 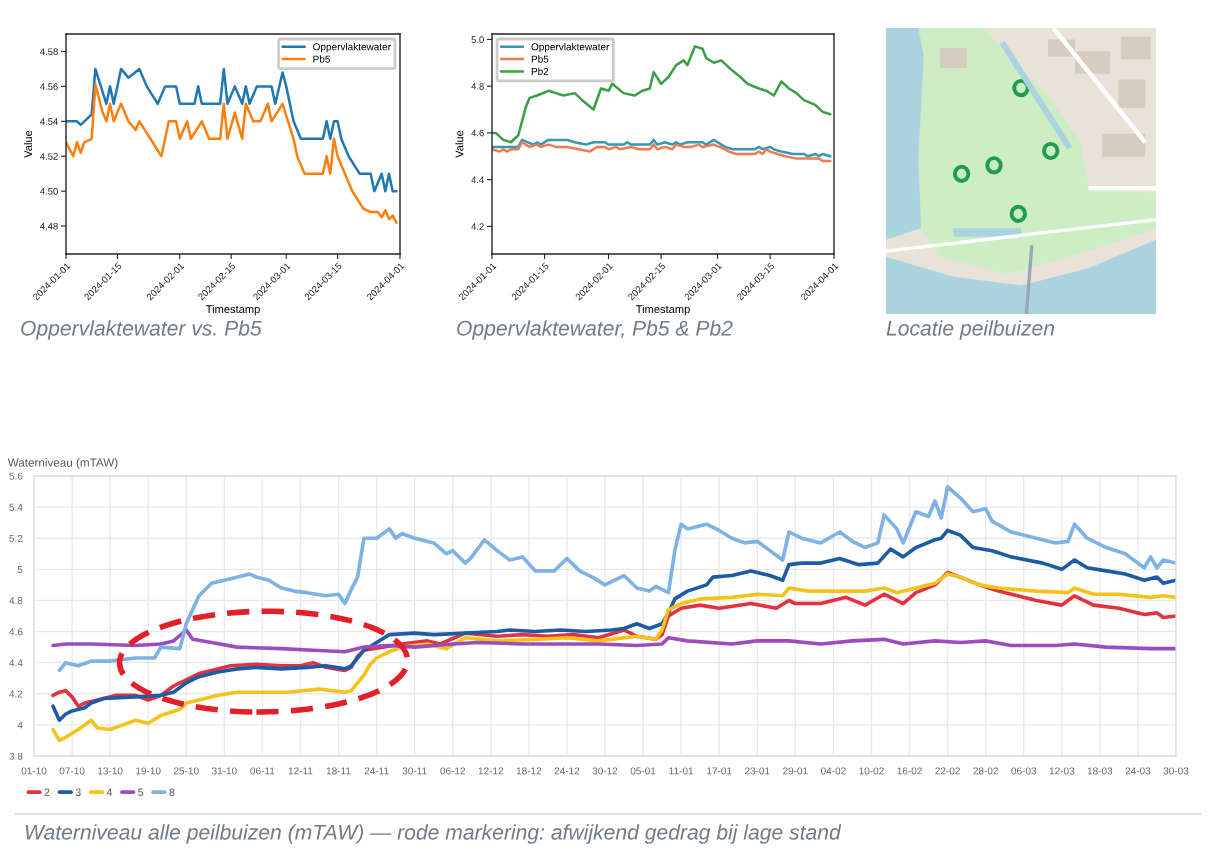 I want to click on text: Oppervlaktewater, Pb5 & Pb2, so click(x=595, y=330).